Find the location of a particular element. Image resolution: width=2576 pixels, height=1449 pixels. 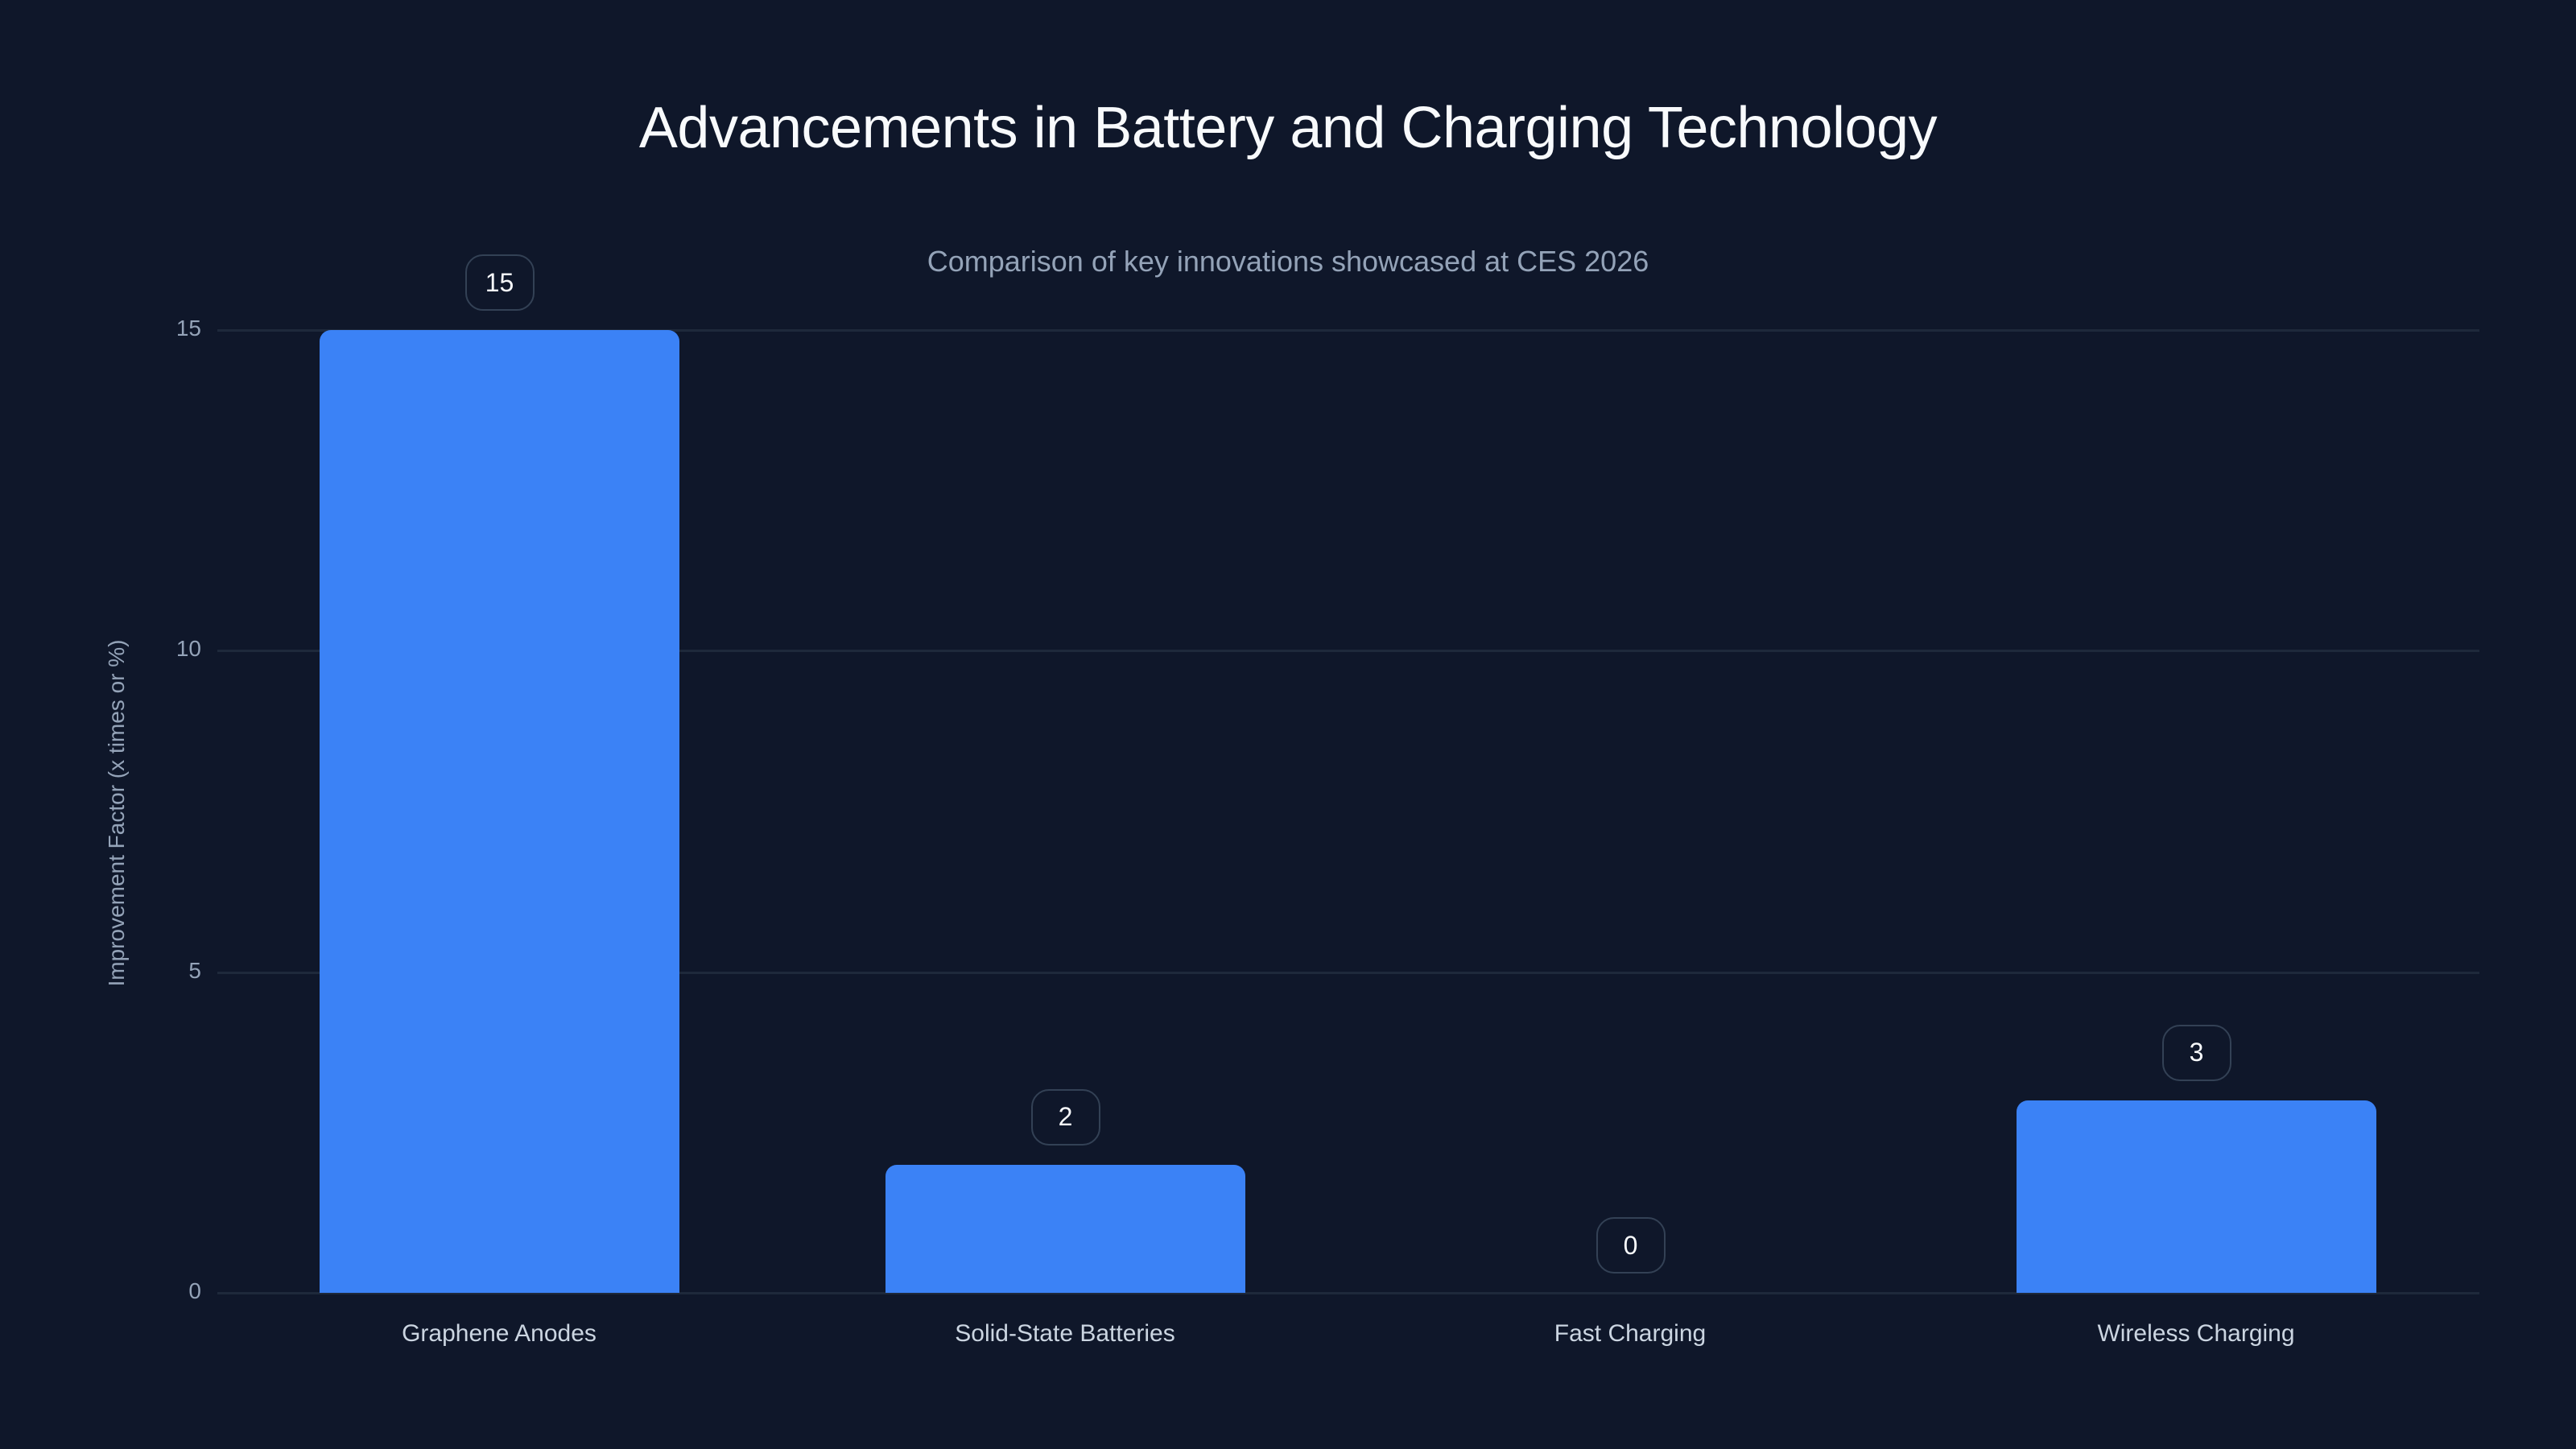

value-label-solid-state-batteries: 2 is located at coordinates (1065, 1117).